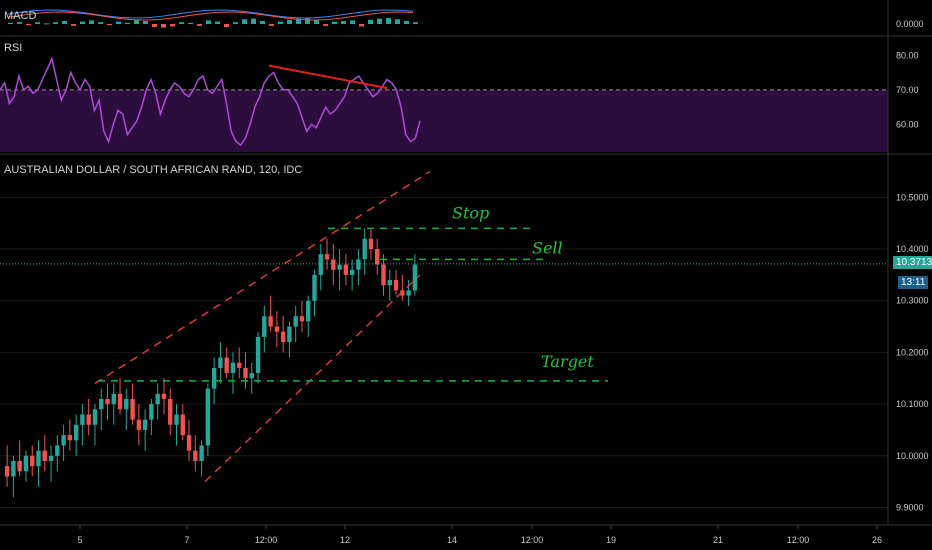  What do you see at coordinates (912, 262) in the screenshot?
I see `last-price-flag: 10.3713` at bounding box center [912, 262].